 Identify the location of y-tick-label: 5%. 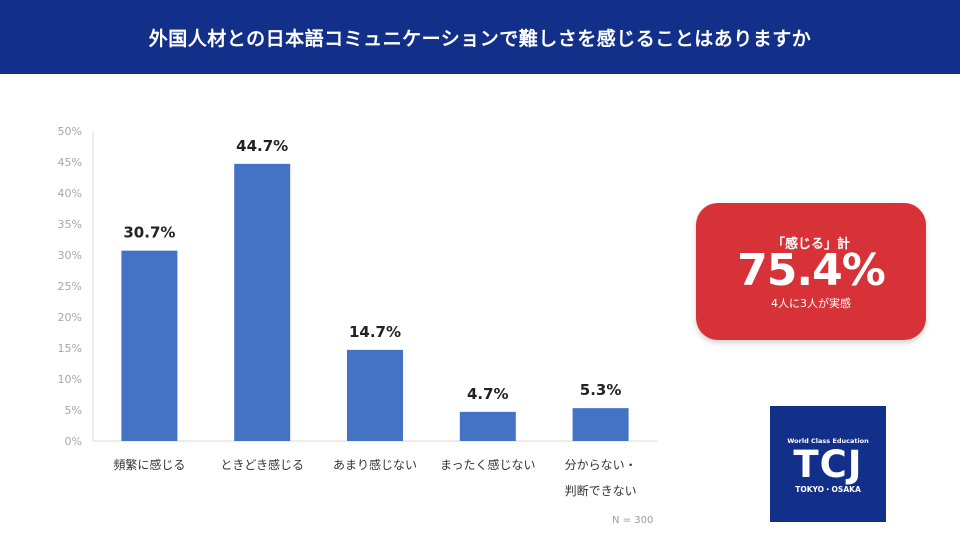
(73, 410).